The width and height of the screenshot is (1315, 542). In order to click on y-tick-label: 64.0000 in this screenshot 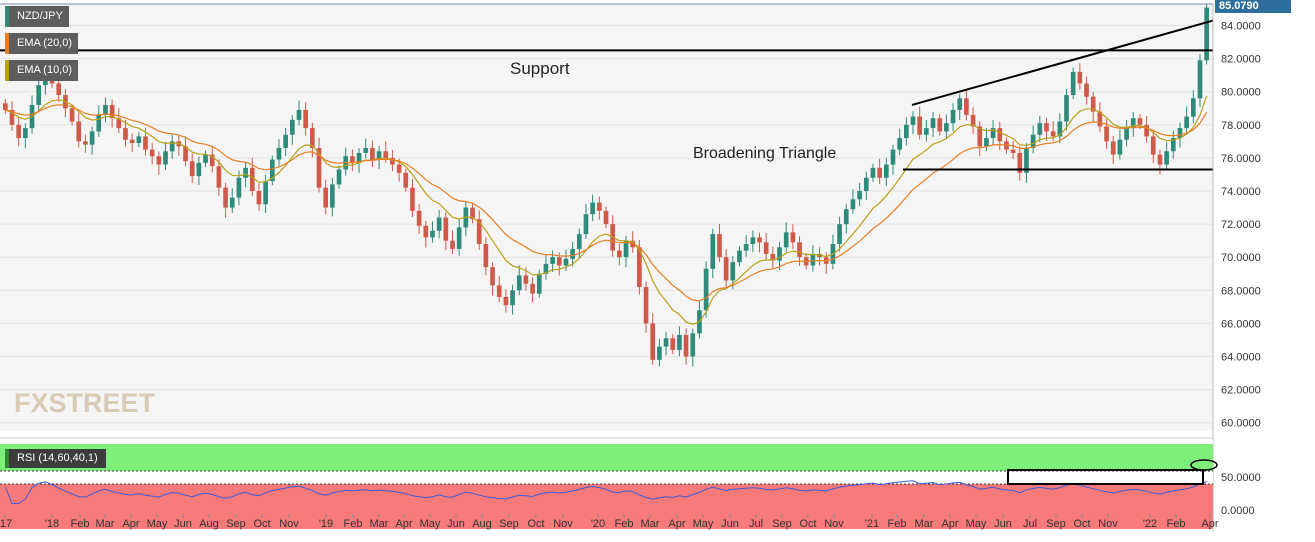, I will do `click(1241, 358)`.